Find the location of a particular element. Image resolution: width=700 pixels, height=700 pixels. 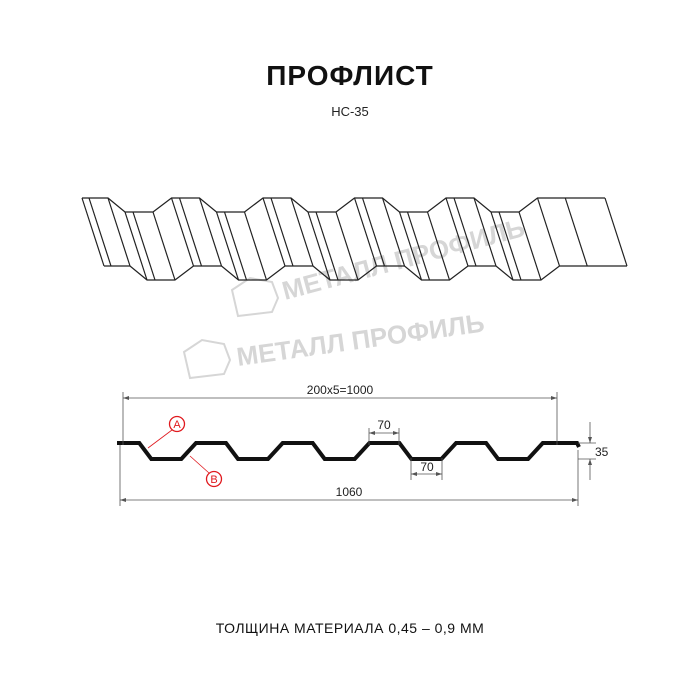

dim-top-flat: 70 is located at coordinates (384, 425).